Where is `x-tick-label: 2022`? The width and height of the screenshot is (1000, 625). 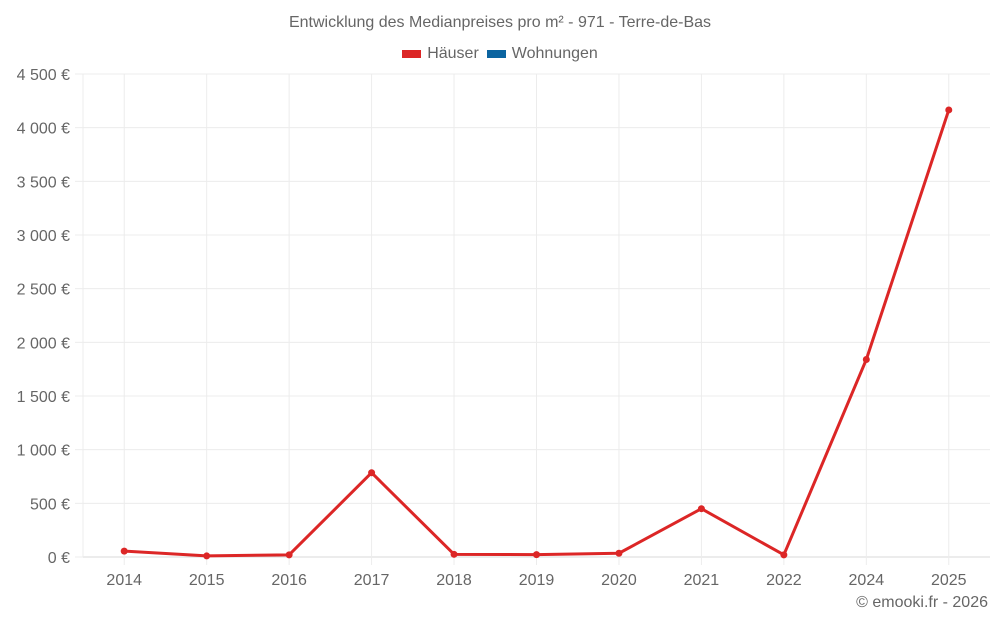 x-tick-label: 2022 is located at coordinates (784, 580).